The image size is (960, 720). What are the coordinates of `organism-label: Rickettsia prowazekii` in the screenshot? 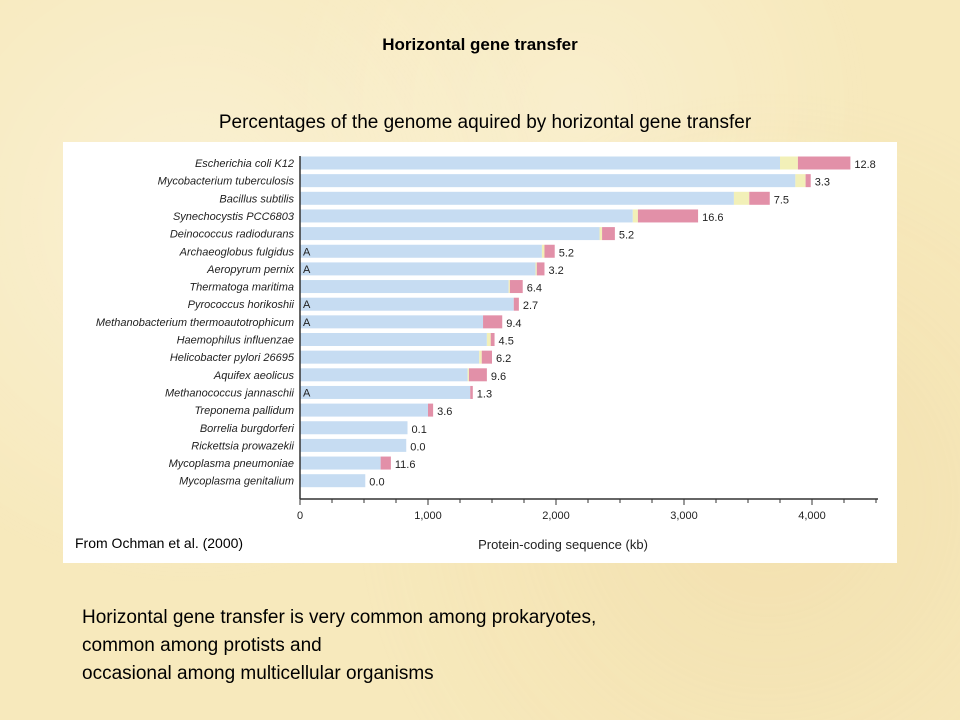 It's located at (242, 446).